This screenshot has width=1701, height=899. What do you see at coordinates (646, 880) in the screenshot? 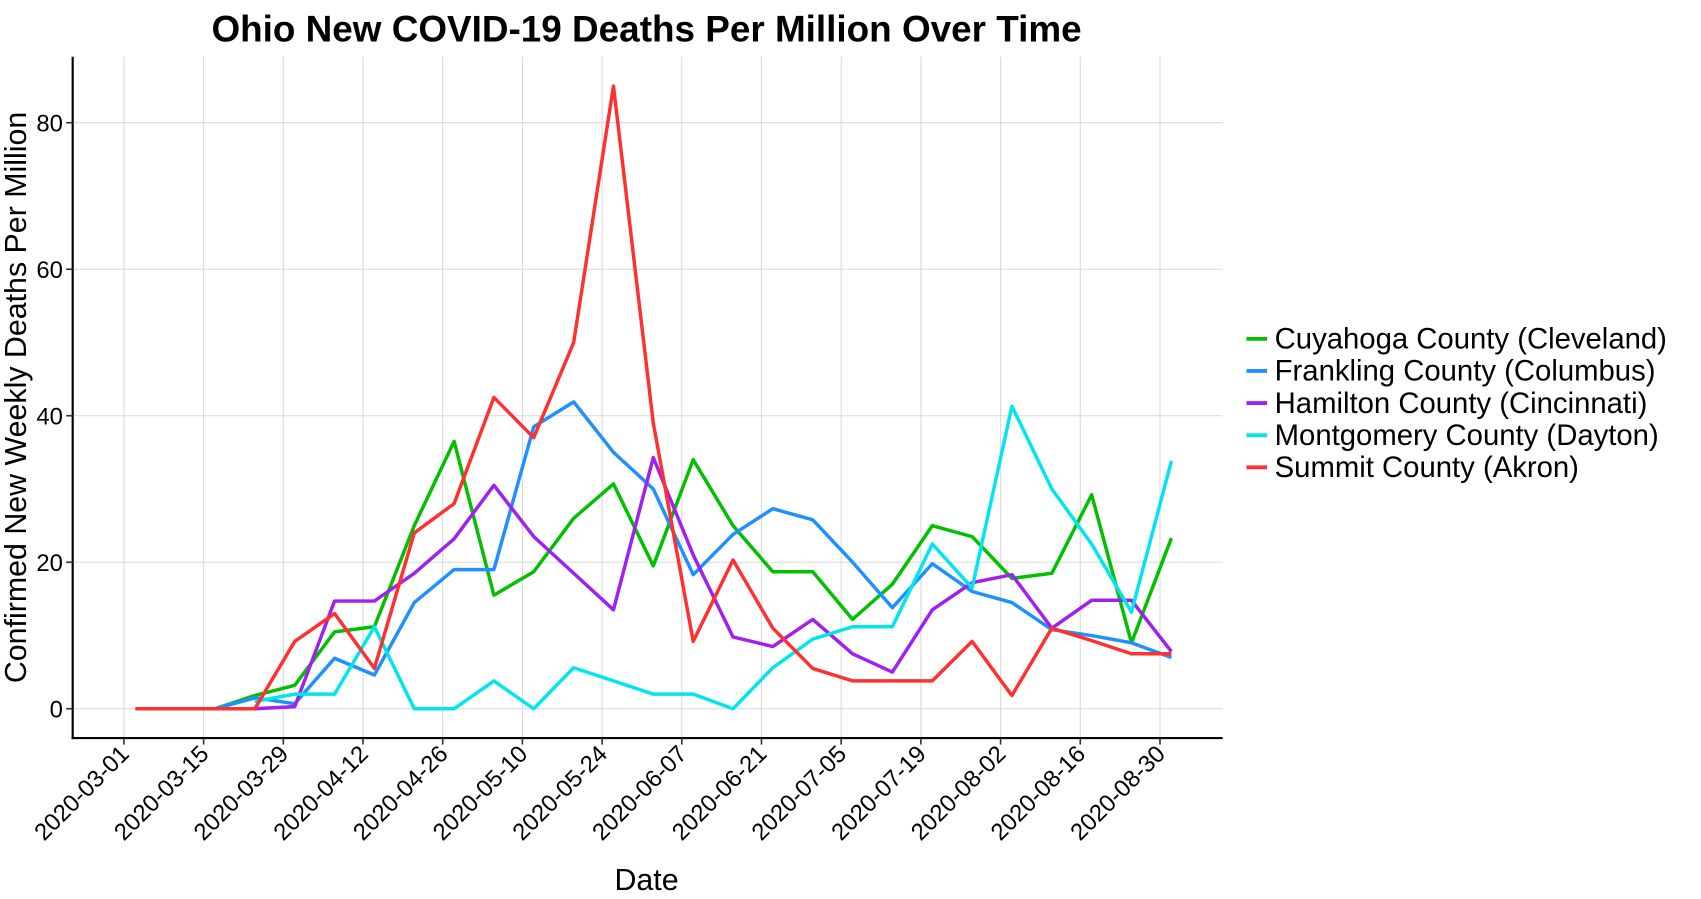
I see `x-axis-label: Date` at bounding box center [646, 880].